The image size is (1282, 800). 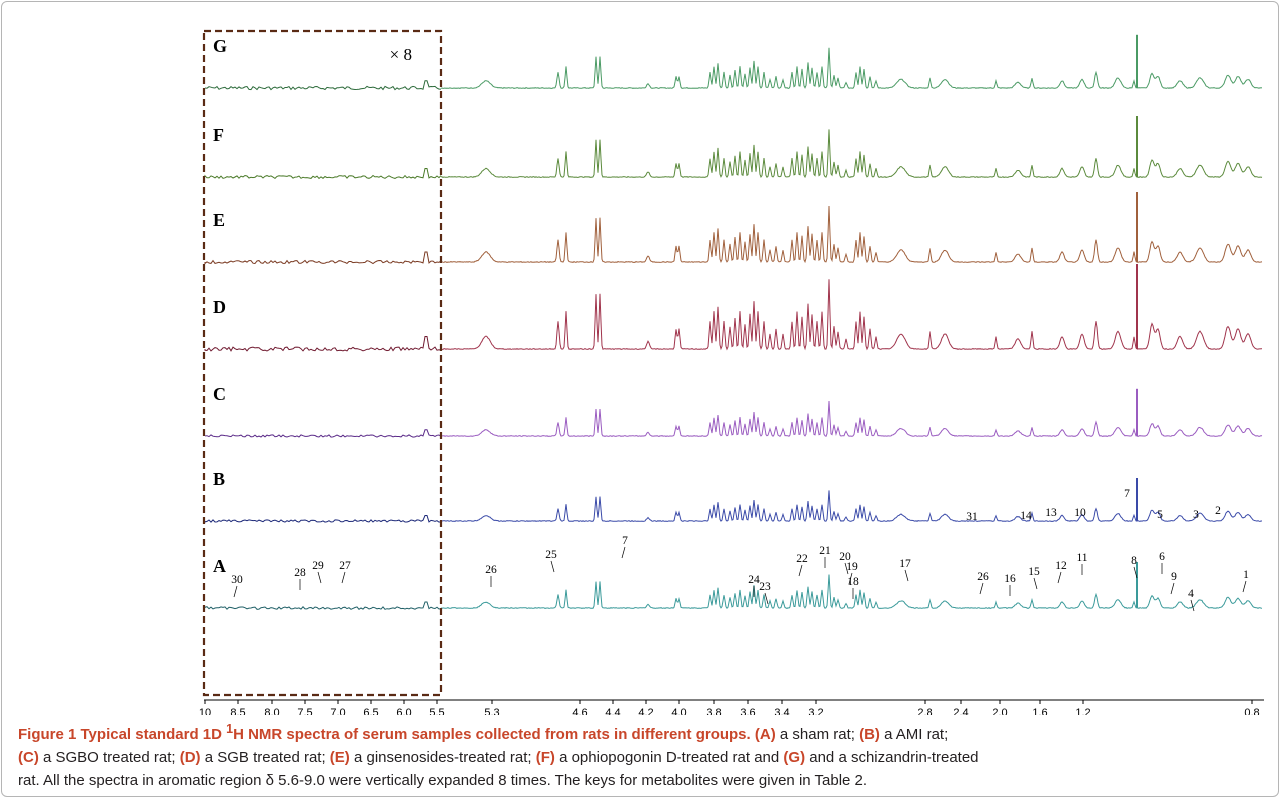 What do you see at coordinates (815, 711) in the screenshot?
I see `x-tick-label: 3.2` at bounding box center [815, 711].